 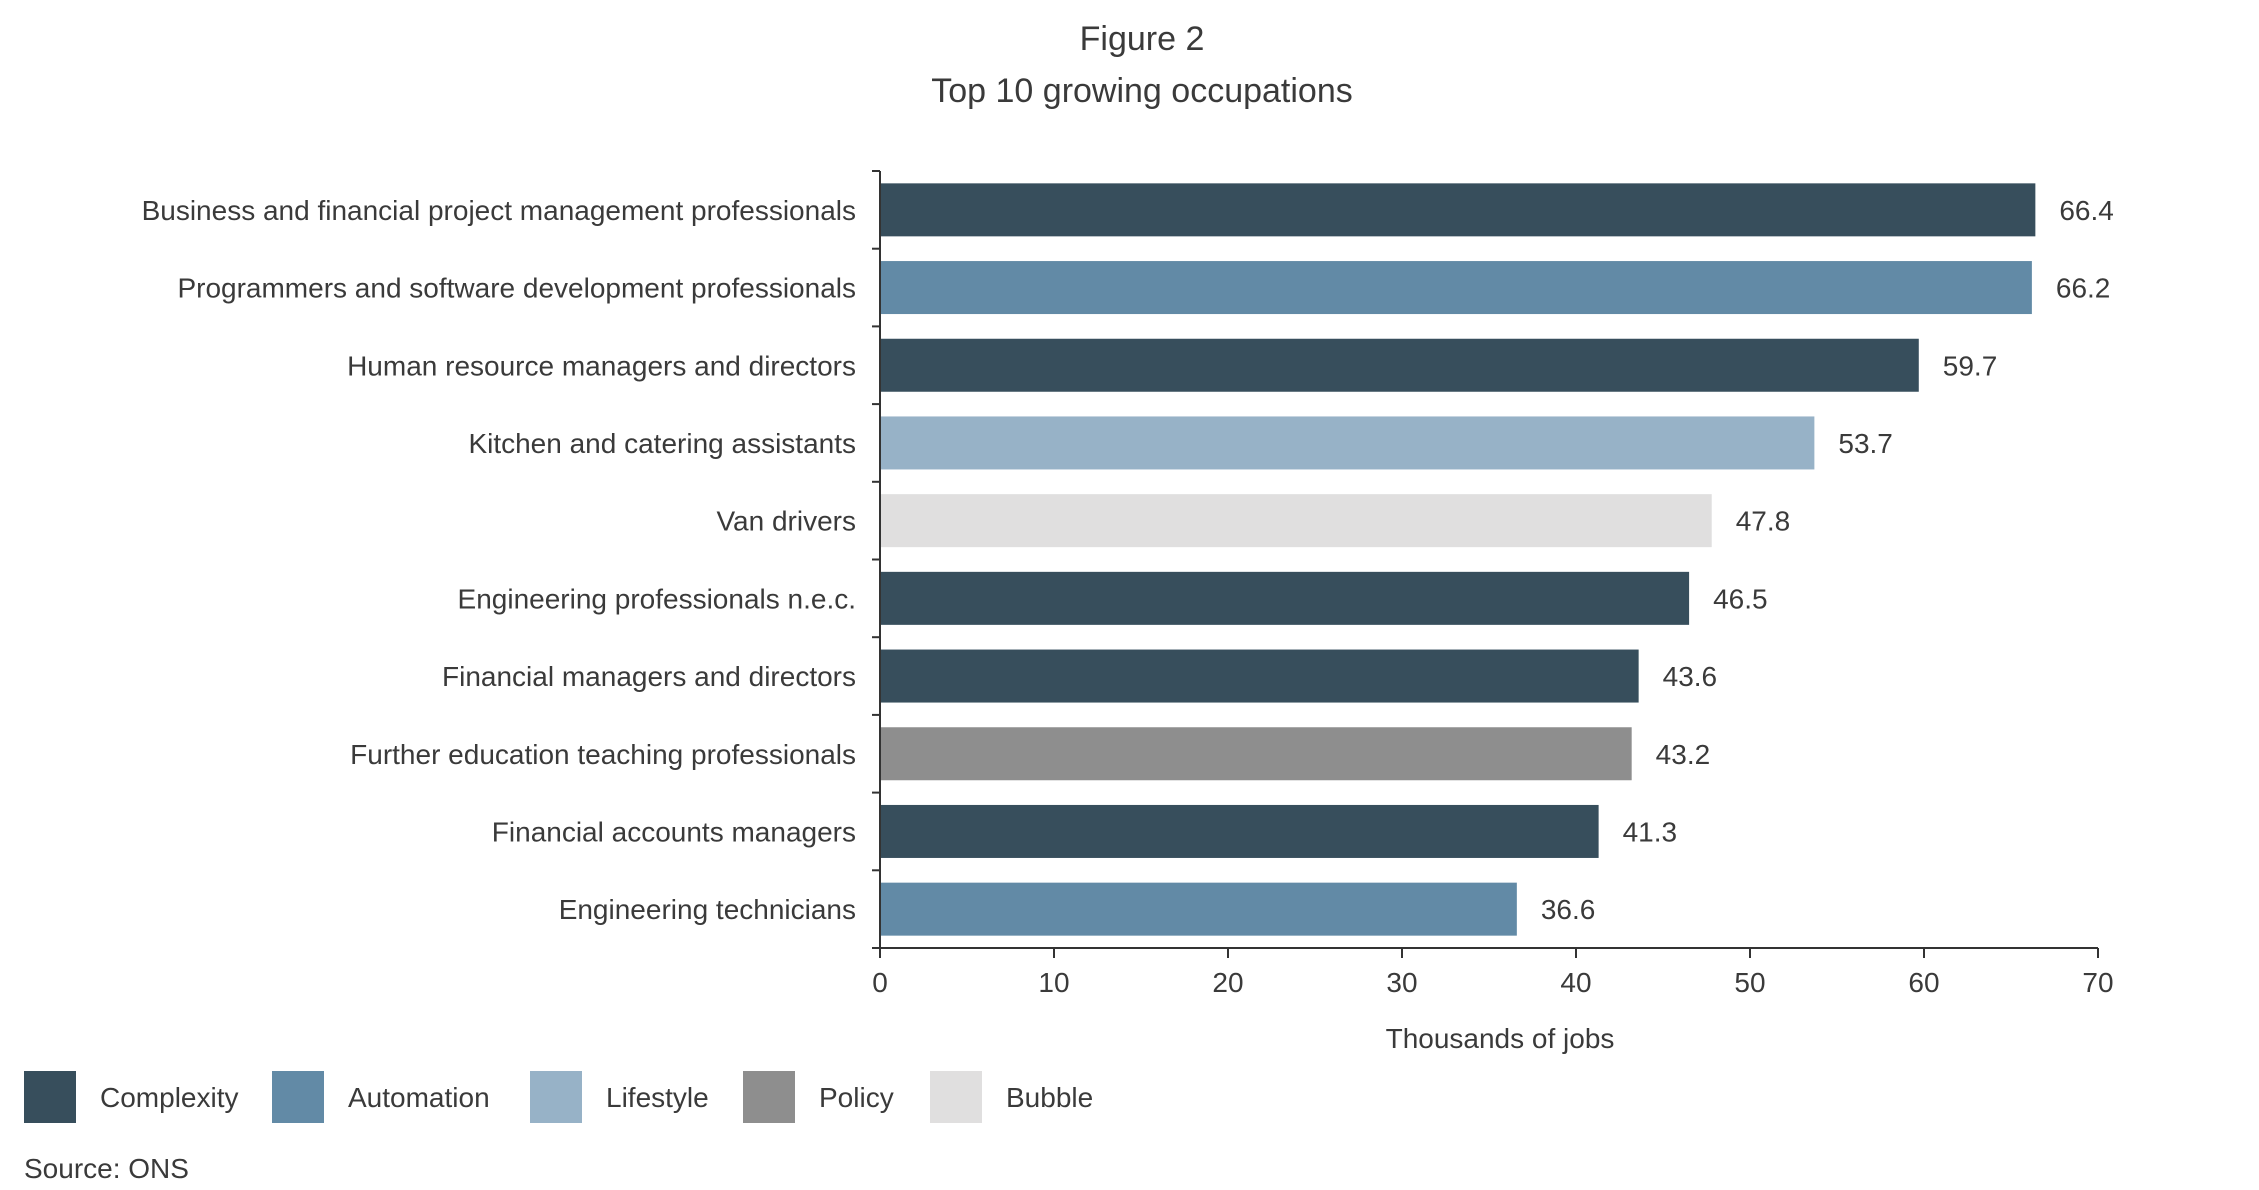 What do you see at coordinates (674, 831) in the screenshot?
I see `category-label: Financial accounts managers` at bounding box center [674, 831].